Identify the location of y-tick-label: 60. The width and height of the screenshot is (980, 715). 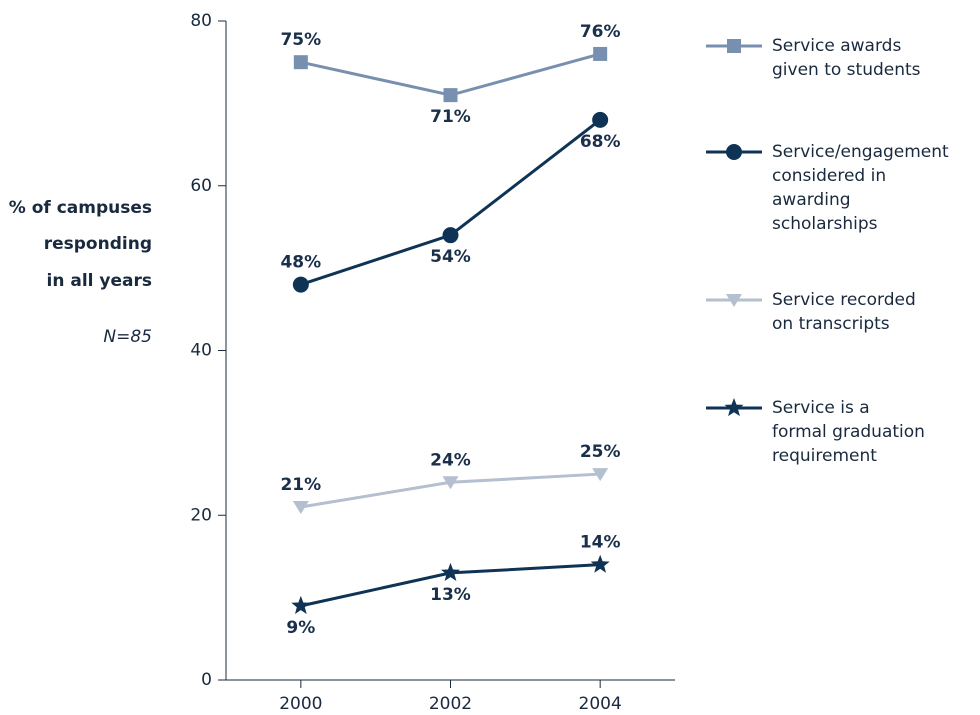
(201, 186).